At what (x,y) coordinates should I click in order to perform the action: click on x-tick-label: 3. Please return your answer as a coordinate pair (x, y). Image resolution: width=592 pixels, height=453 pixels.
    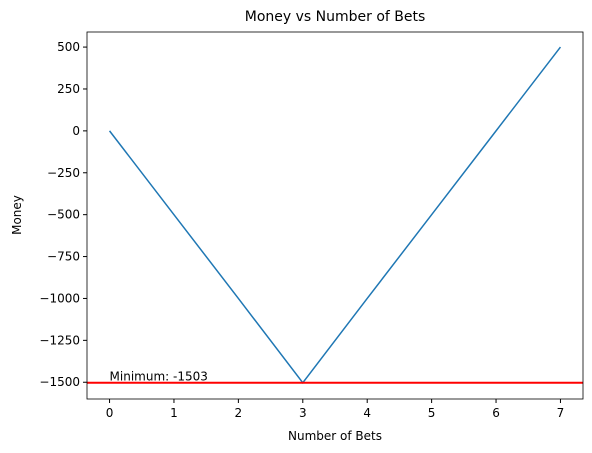
    Looking at the image, I should click on (303, 413).